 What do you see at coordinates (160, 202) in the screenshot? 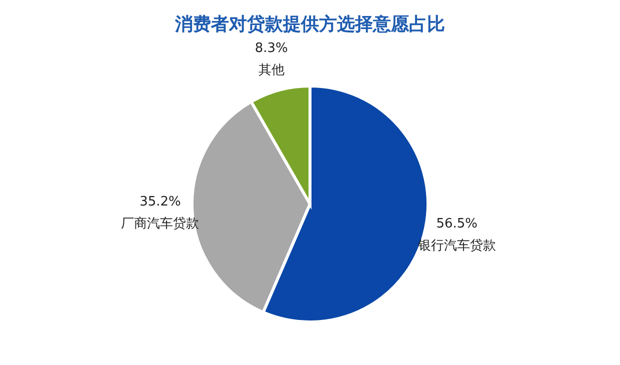
I see `data-label: 35.2%` at bounding box center [160, 202].